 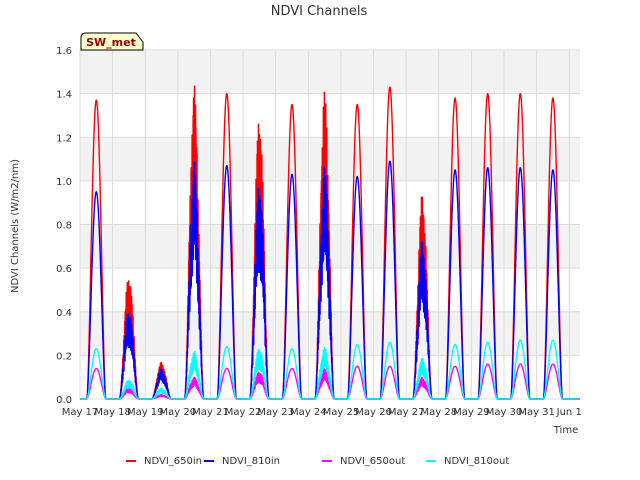 What do you see at coordinates (145, 412) in the screenshot?
I see `x-tick-label: May 19` at bounding box center [145, 412].